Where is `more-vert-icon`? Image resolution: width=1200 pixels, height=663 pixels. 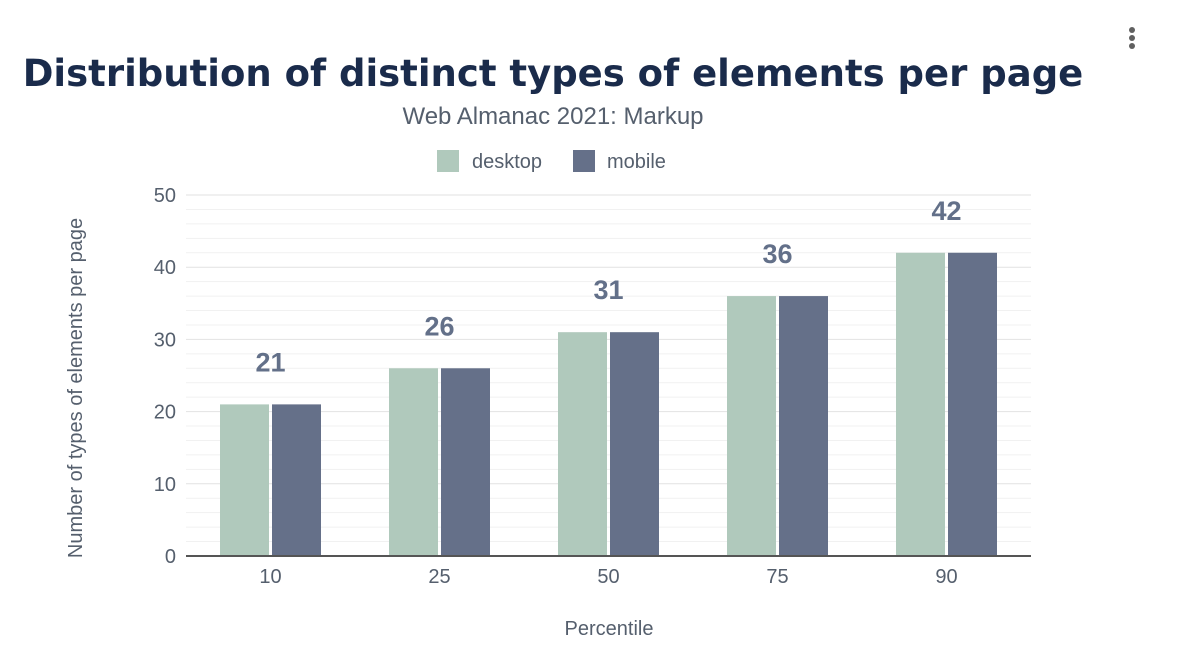 more-vert-icon is located at coordinates (1132, 38).